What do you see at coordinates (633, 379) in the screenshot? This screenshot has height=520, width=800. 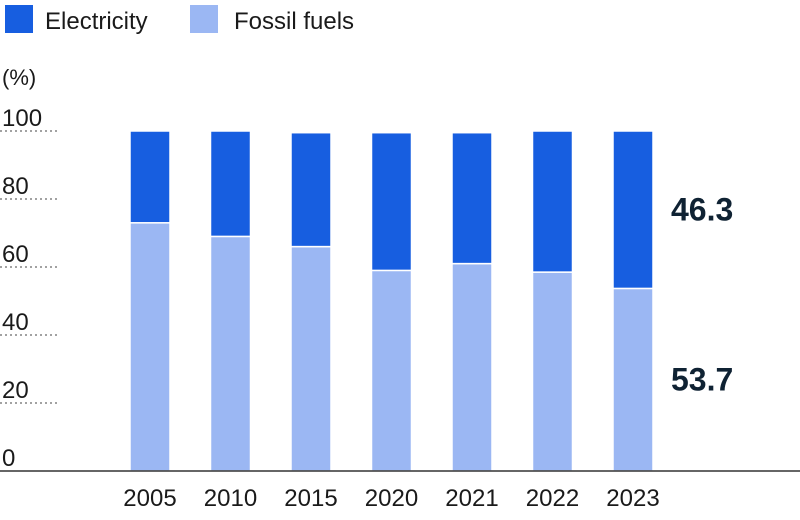 I see `bar-fossil-fuels-2023` at bounding box center [633, 379].